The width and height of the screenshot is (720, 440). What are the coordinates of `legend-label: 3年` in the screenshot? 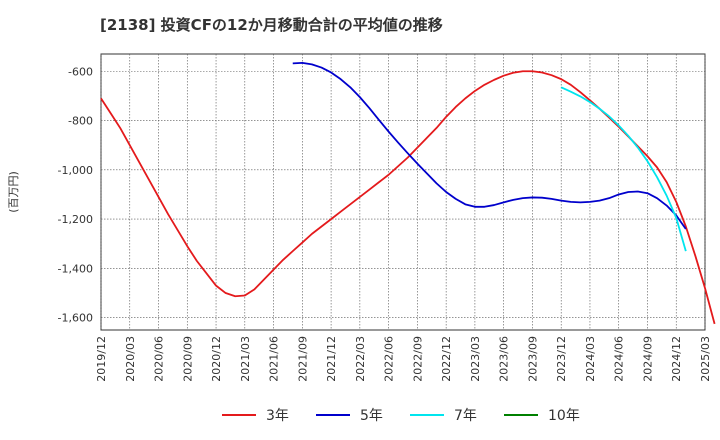 It's located at (277, 416).